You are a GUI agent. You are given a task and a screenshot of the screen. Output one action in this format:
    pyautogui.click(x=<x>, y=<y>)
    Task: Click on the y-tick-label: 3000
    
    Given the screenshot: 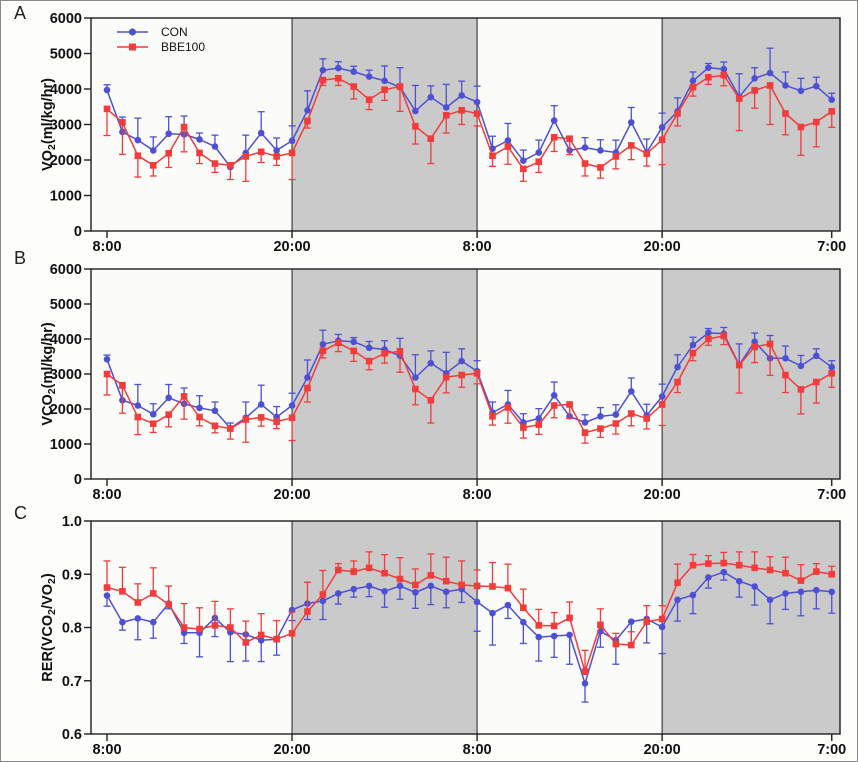 What is the action you would take?
    pyautogui.click(x=66, y=126)
    